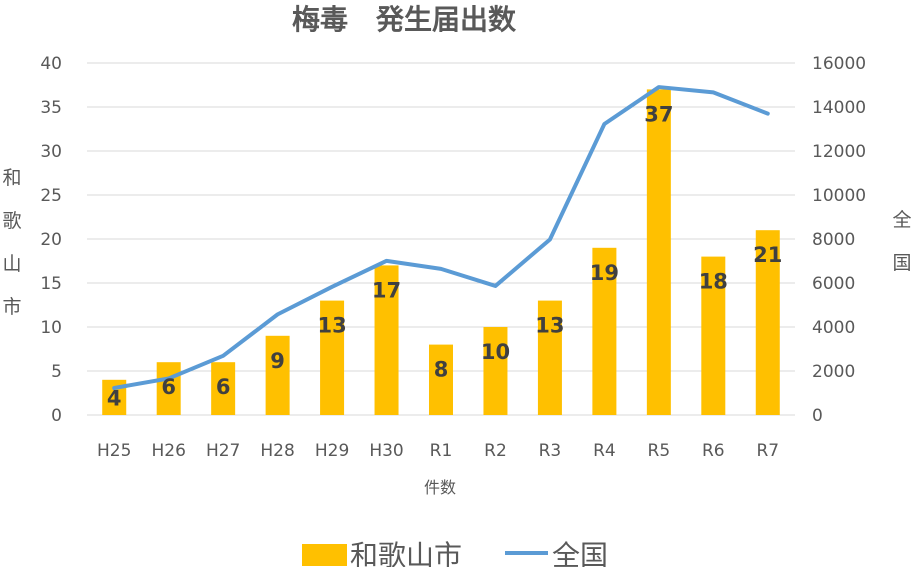  I want to click on y-tick-label: 0, so click(56, 416).